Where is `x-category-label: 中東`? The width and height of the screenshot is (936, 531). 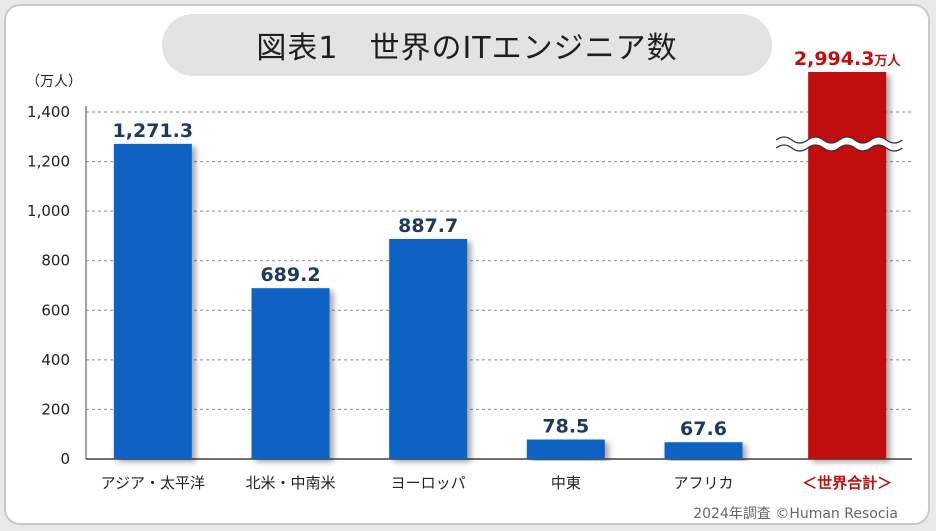
x-category-label: 中東 is located at coordinates (566, 483).